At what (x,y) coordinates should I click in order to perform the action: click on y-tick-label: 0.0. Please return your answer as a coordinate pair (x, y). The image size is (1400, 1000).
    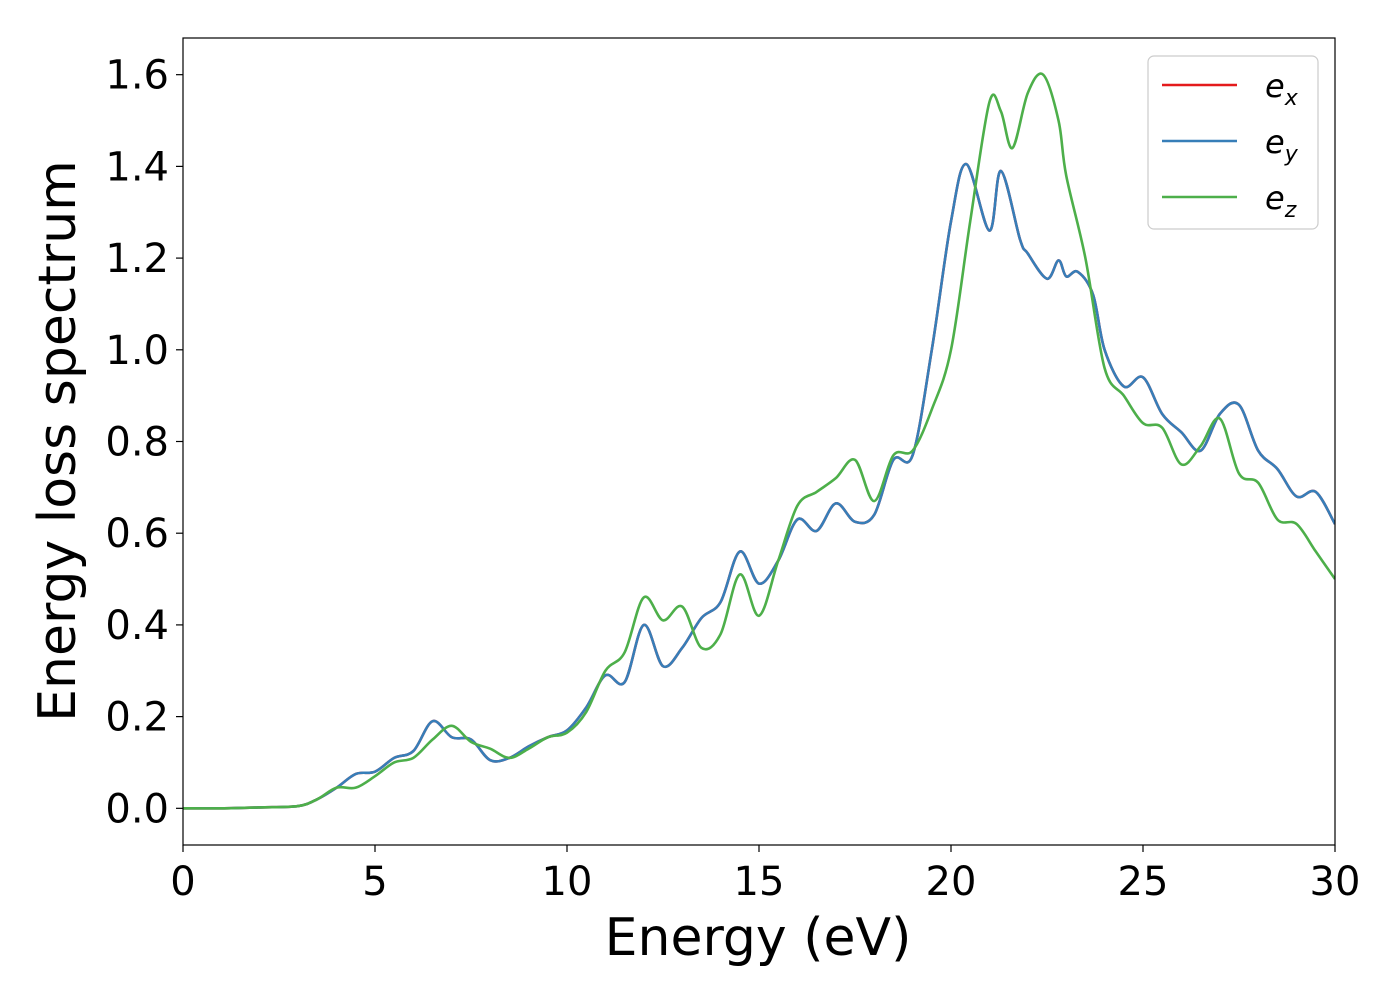
    Looking at the image, I should click on (137, 809).